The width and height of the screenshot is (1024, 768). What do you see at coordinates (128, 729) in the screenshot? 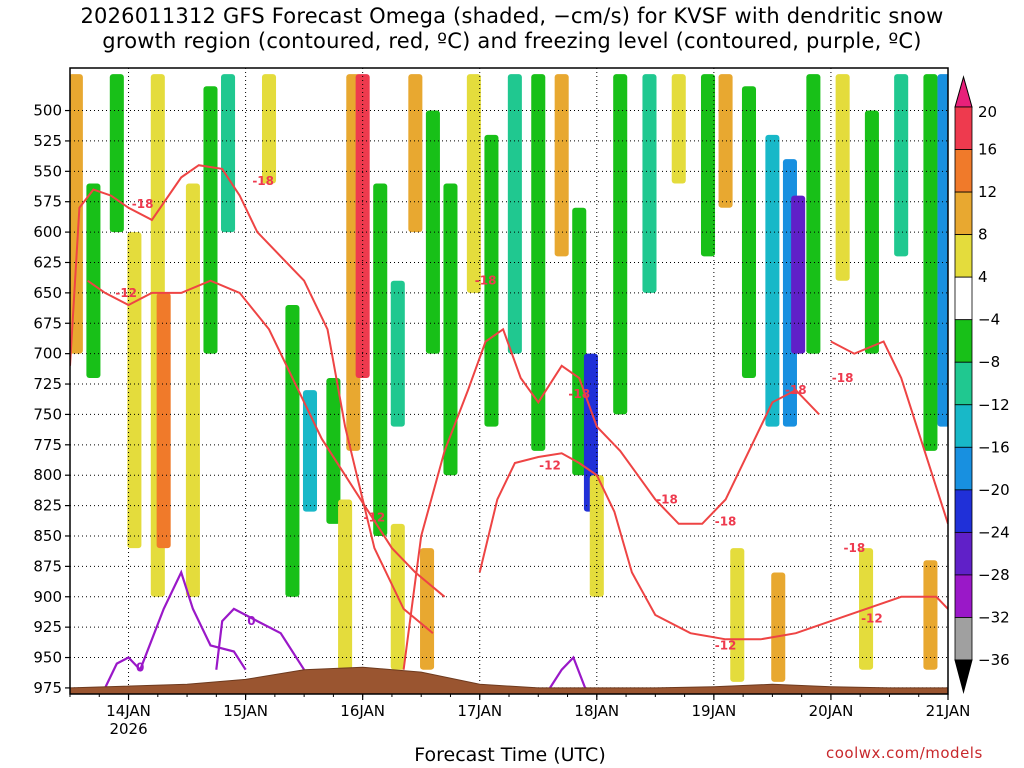
I see `x-year-label: 2026` at bounding box center [128, 729].